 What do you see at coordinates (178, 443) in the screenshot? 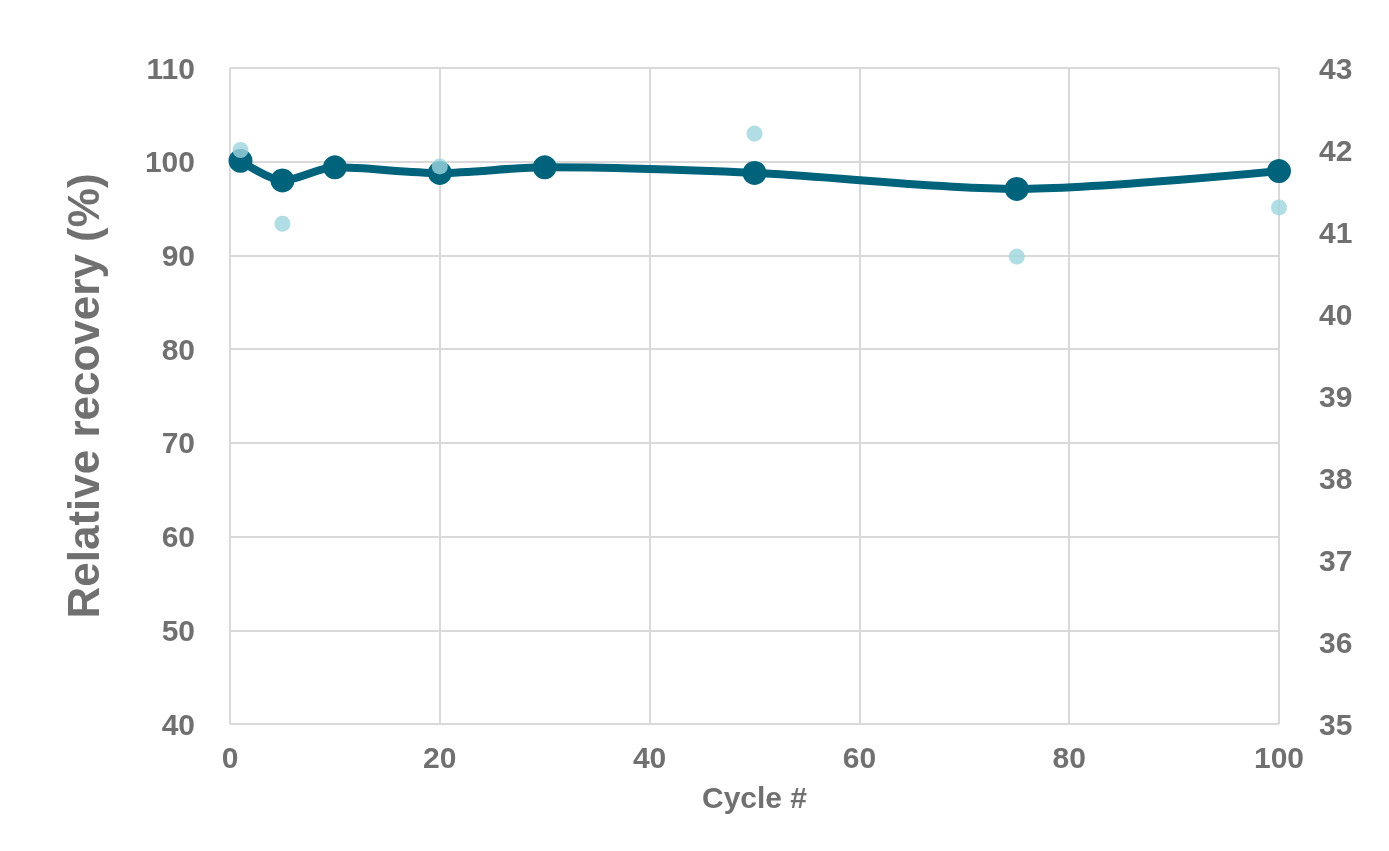
I see `y-tick-label: 70` at bounding box center [178, 443].